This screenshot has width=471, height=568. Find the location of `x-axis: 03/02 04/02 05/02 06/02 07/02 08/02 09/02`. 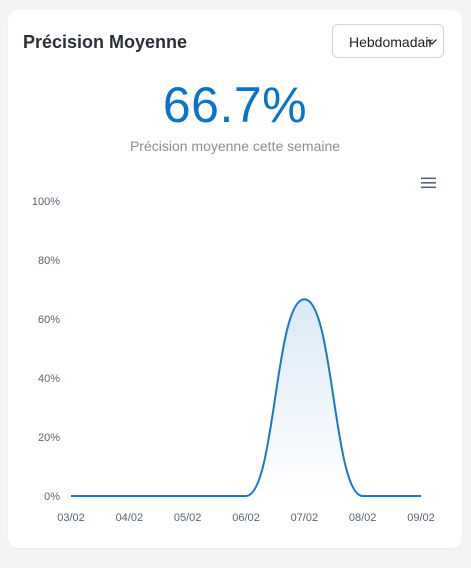

x-axis: 03/02 04/02 05/02 06/02 07/02 08/02 09/02 is located at coordinates (246, 518).